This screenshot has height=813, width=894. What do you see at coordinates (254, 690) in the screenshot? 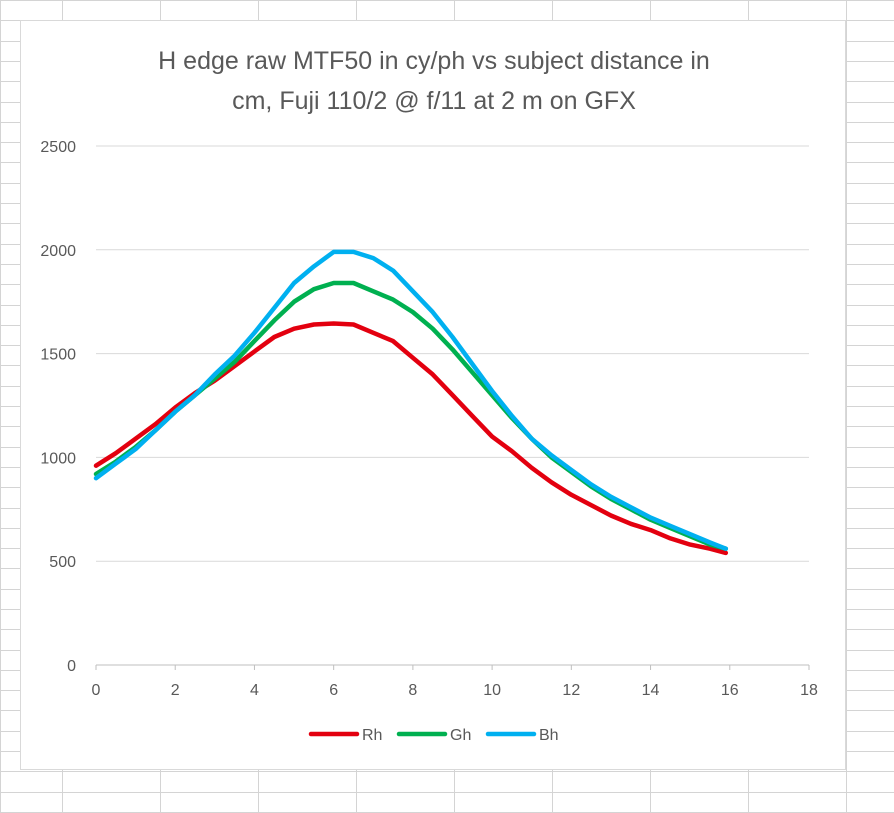
I see `x-tick-label: 4` at bounding box center [254, 690].